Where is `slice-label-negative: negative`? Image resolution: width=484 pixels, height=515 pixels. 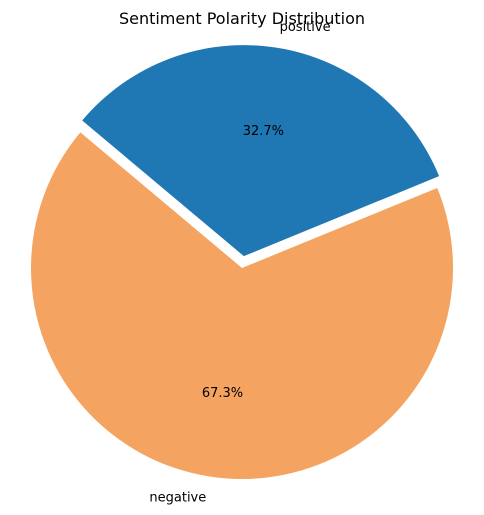
slice-label-negative: negative is located at coordinates (177, 497).